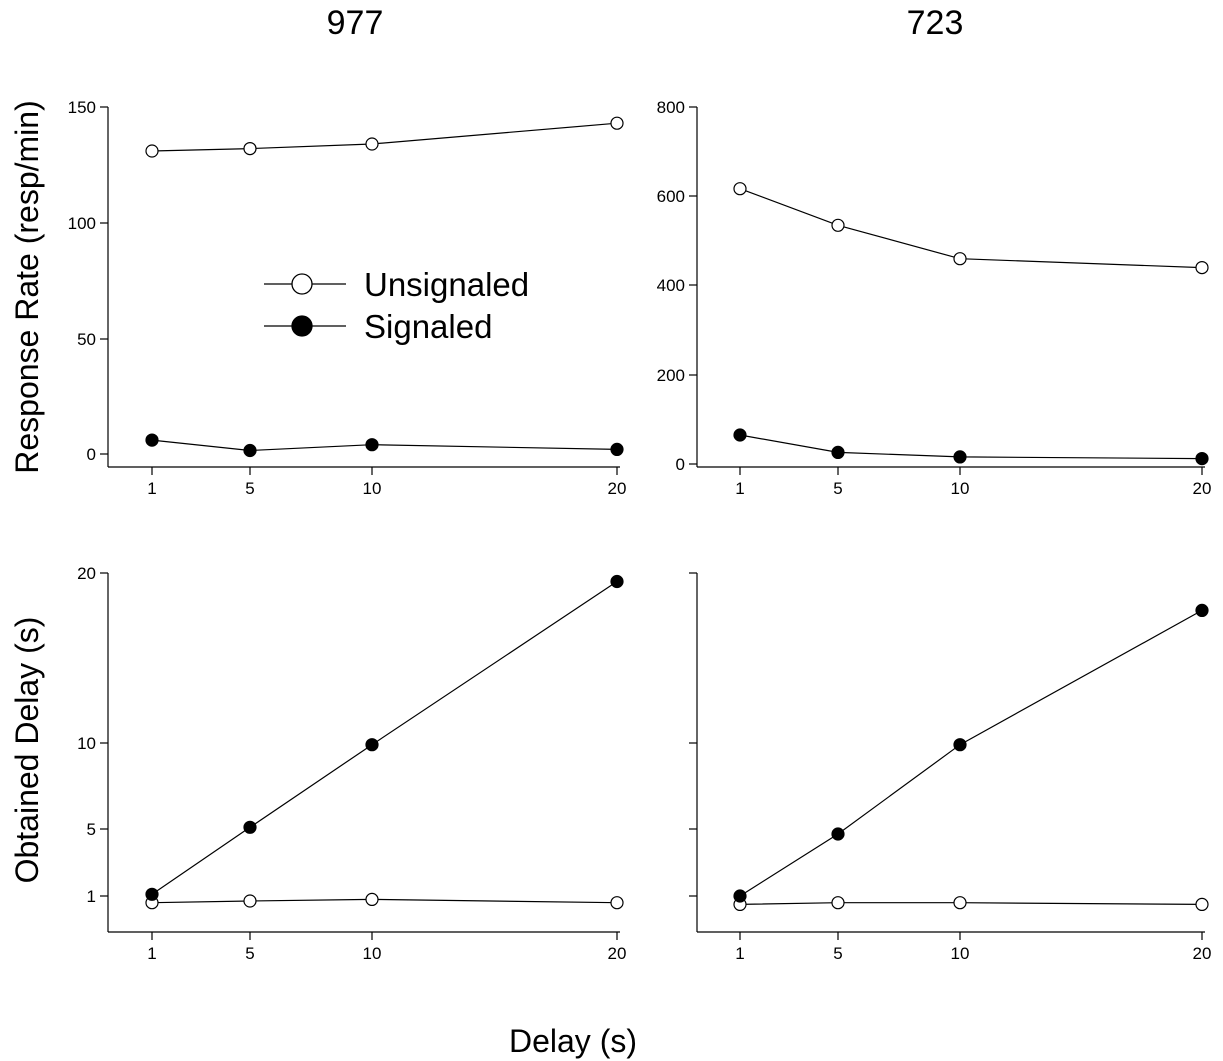 The image size is (1223, 1061). What do you see at coordinates (27, 750) in the screenshot?
I see `y-axis-title-bottom: Obtained Delay (s)` at bounding box center [27, 750].